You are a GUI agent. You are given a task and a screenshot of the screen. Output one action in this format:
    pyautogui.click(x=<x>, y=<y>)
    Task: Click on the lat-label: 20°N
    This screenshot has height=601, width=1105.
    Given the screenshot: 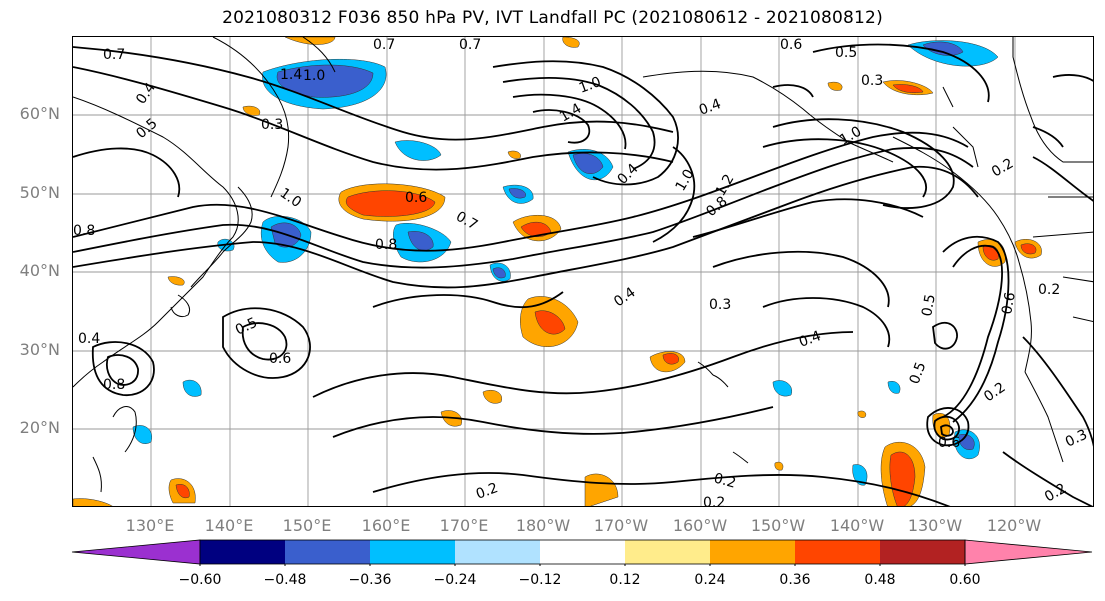 What is the action you would take?
    pyautogui.click(x=39, y=427)
    